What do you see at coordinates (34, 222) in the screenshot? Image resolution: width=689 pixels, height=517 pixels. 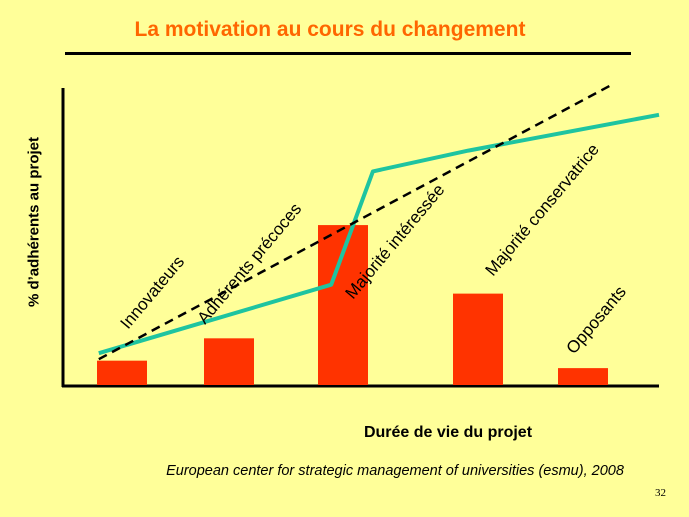 I see `y-axis-label: % d’adhérents au projet` at bounding box center [34, 222].